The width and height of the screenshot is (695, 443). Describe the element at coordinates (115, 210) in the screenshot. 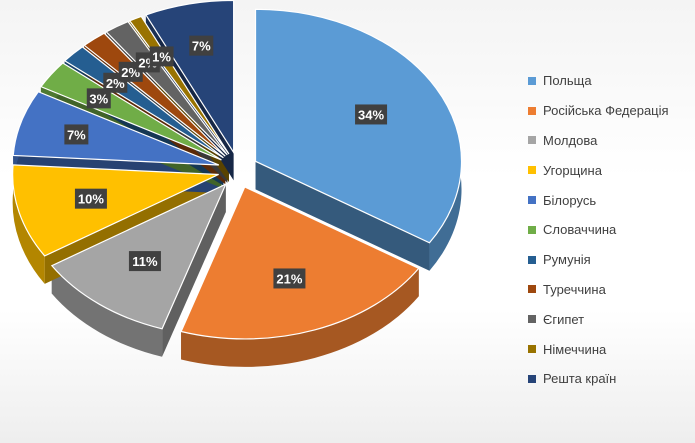

I see `pie-slice-угорщина` at that location.